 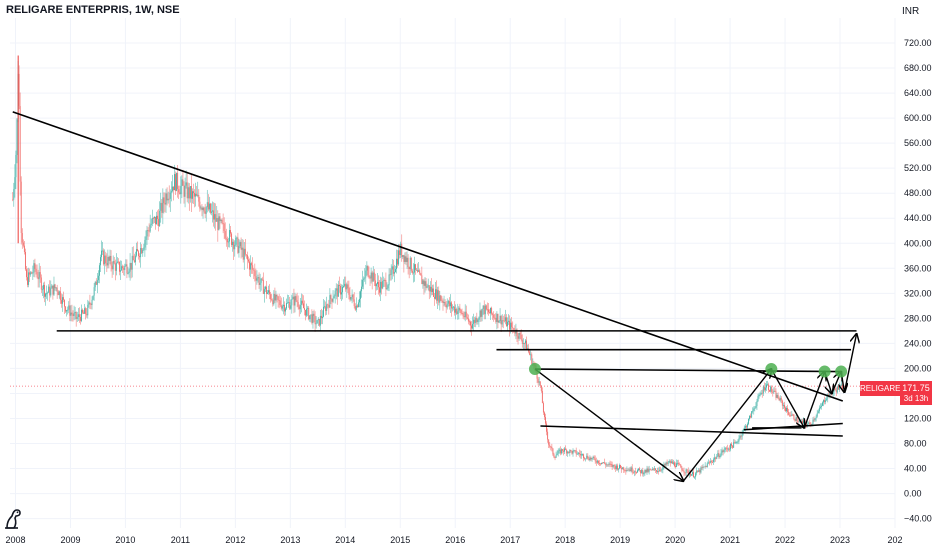 I want to click on dino-logo-icon, so click(x=14, y=518).